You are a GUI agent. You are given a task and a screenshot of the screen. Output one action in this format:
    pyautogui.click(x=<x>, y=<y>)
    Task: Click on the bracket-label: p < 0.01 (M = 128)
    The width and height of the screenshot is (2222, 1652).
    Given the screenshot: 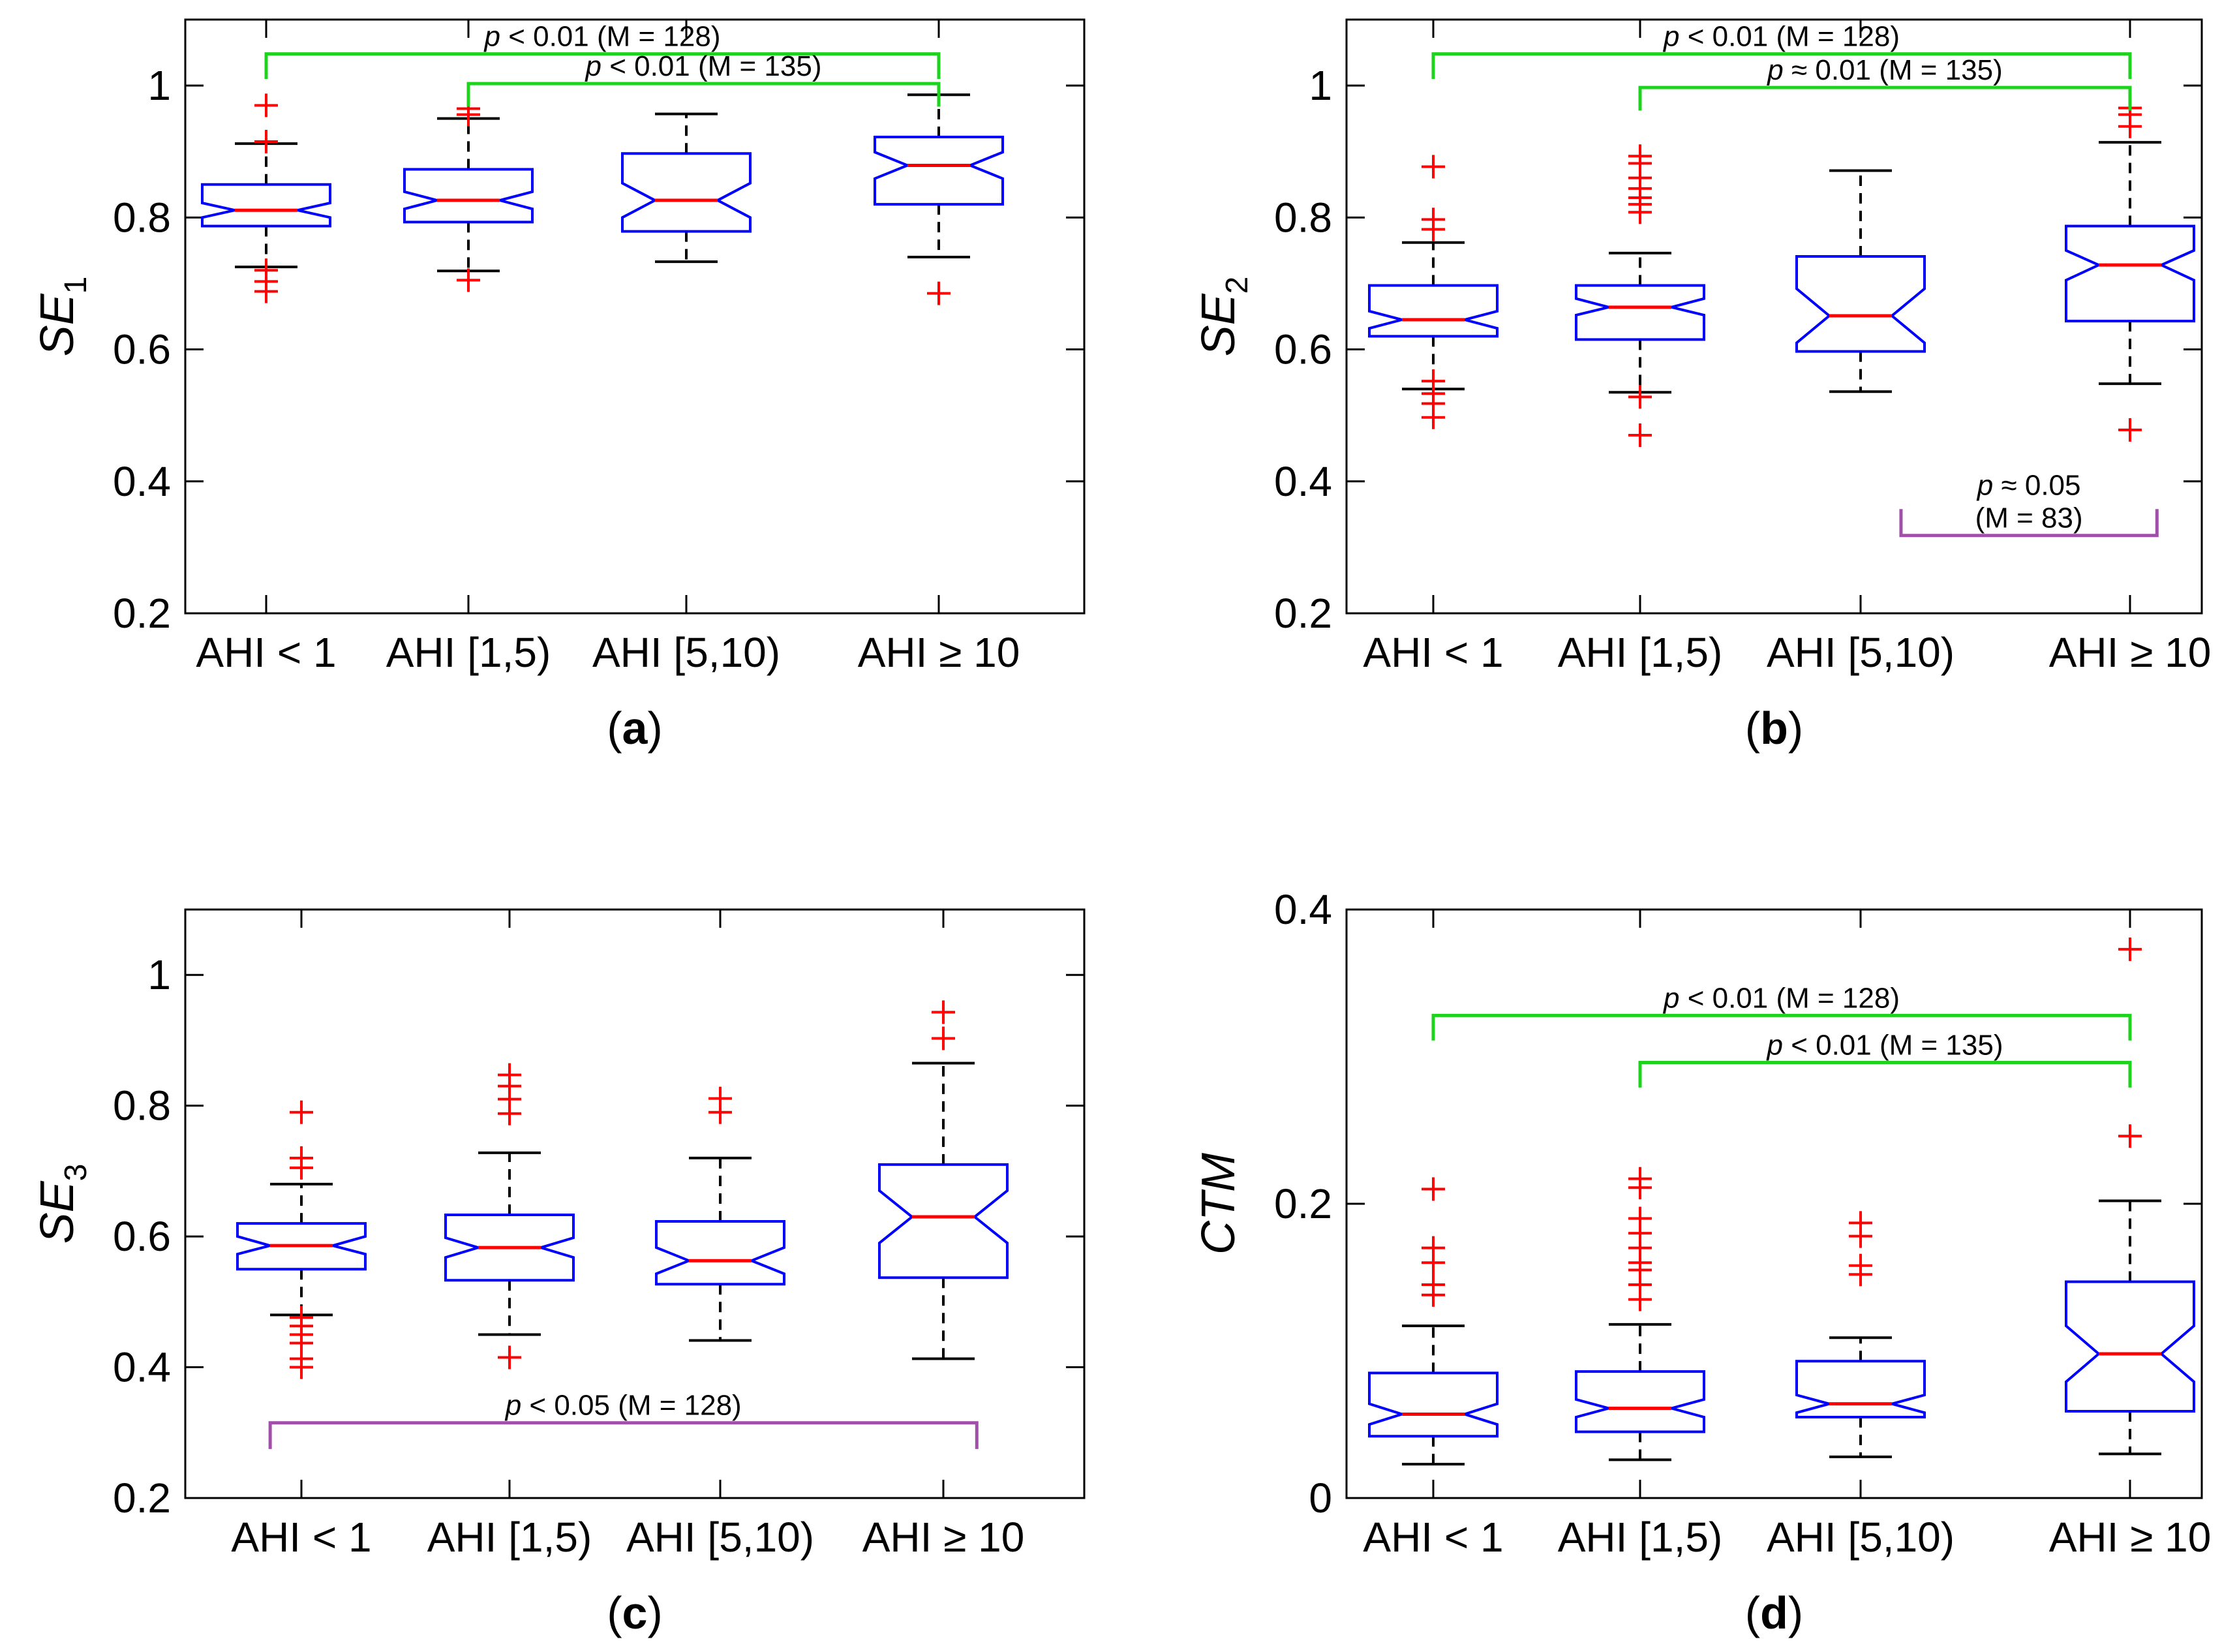 What is the action you would take?
    pyautogui.click(x=1781, y=37)
    